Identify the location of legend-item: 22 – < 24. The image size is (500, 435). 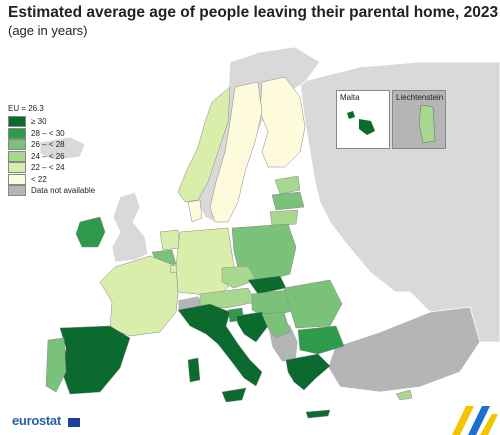
(51, 167).